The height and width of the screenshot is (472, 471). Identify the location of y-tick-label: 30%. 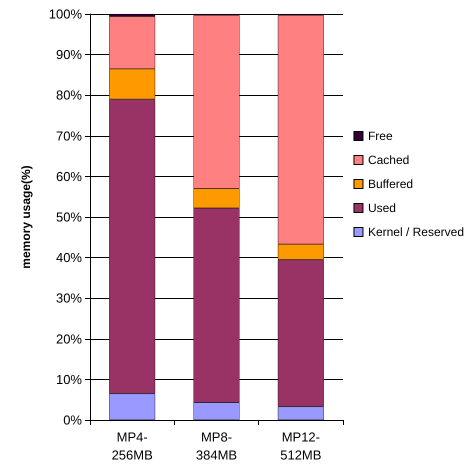
(69, 298).